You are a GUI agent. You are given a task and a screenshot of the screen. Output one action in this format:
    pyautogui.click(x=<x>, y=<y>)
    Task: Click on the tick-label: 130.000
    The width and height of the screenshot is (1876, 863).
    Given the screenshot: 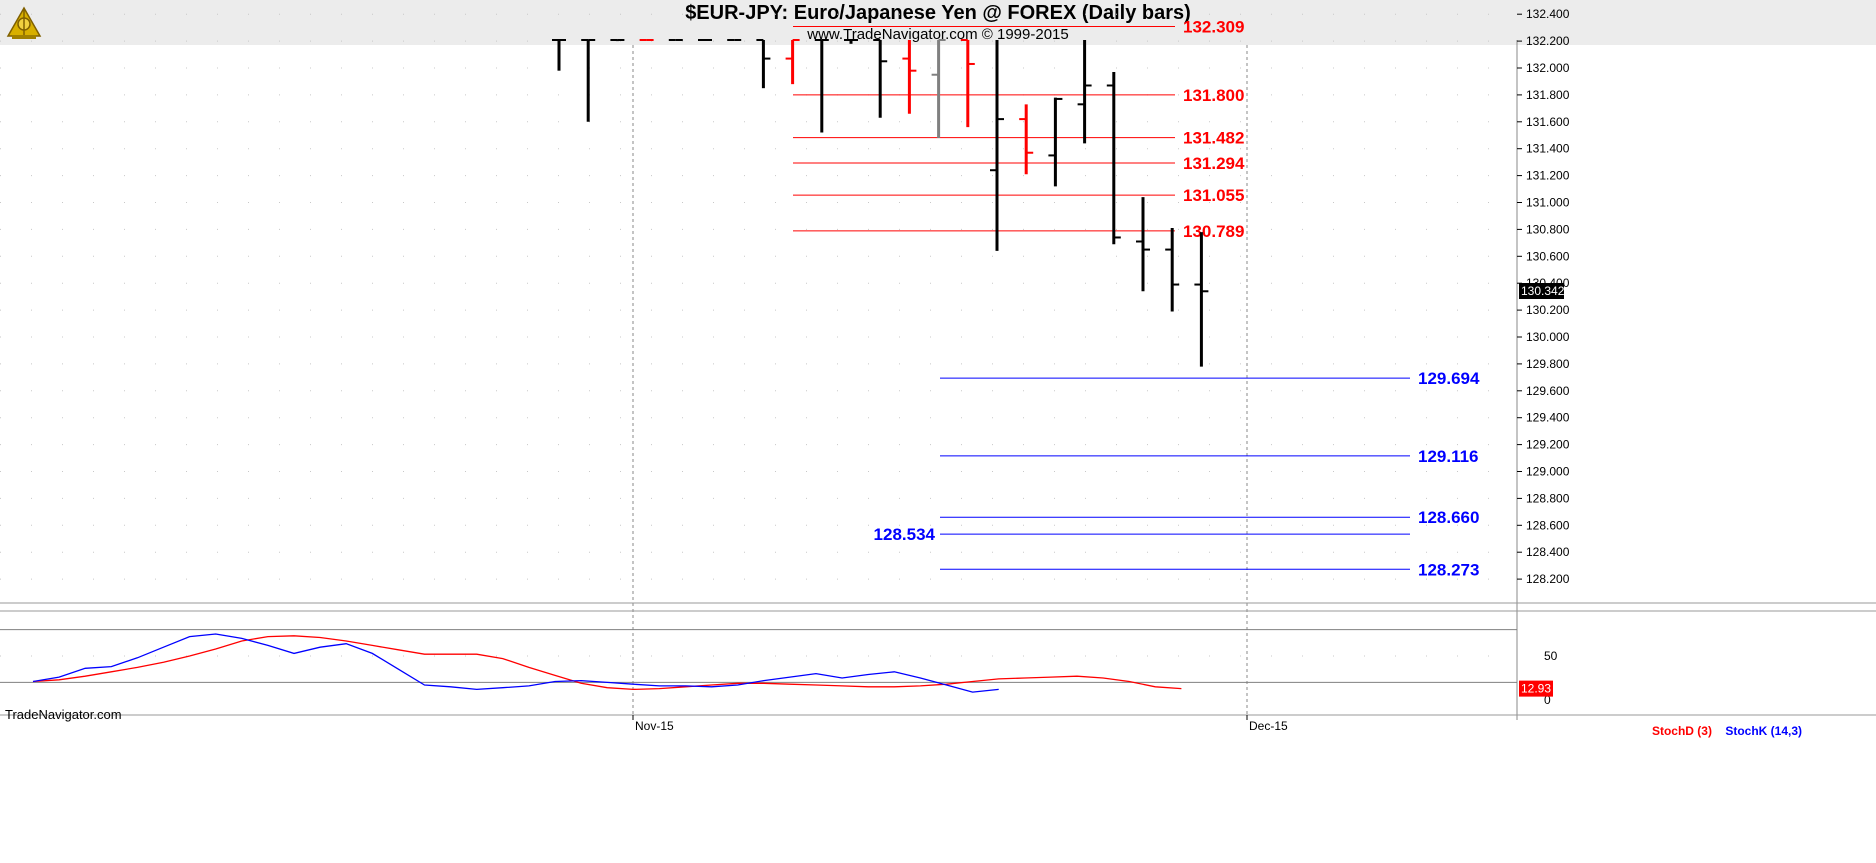 What is the action you would take?
    pyautogui.click(x=1548, y=337)
    